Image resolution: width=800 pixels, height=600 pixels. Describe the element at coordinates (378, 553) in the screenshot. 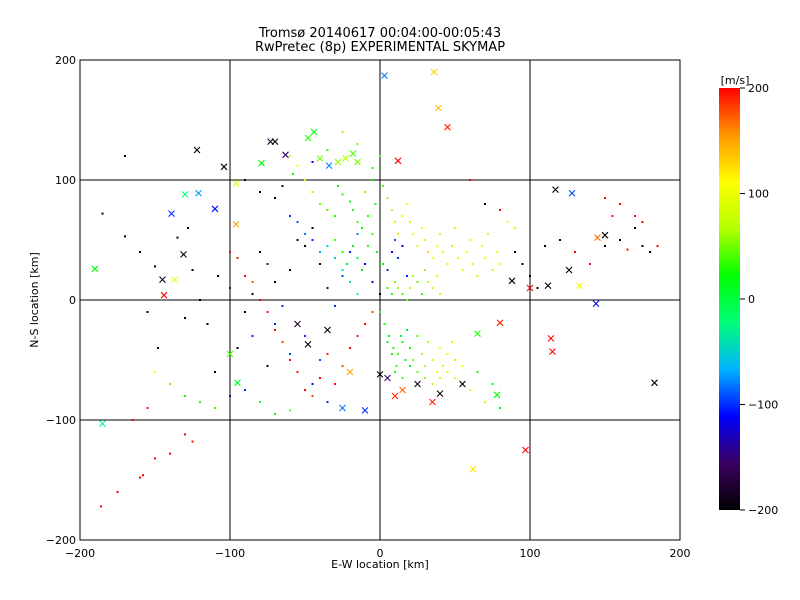

I see `x-axis-ticks: −200 −100 0 100 200` at that location.